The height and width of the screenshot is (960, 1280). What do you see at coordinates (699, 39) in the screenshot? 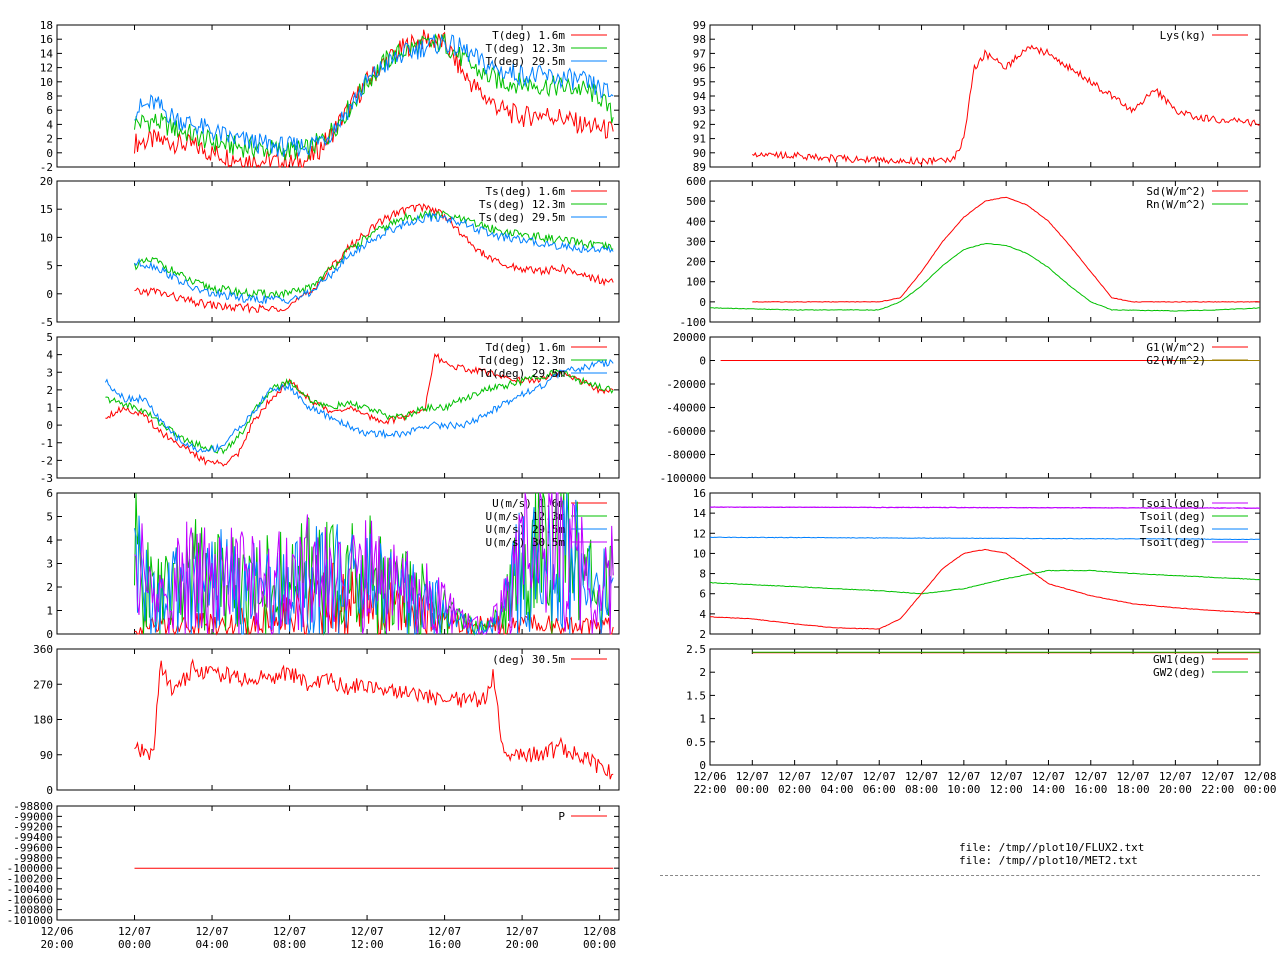
I see `y-tick-label: 98` at bounding box center [699, 39].